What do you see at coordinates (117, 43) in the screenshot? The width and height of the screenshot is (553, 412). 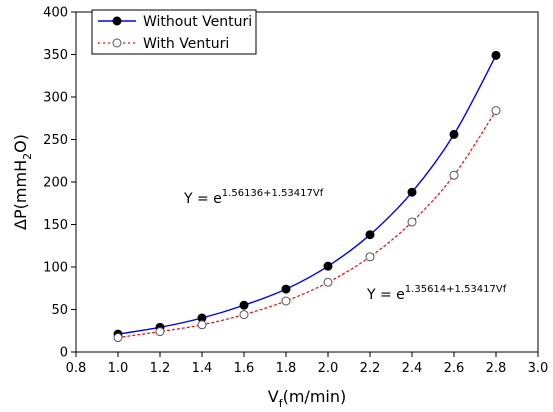 I see `legend-marker-with-venturi` at bounding box center [117, 43].